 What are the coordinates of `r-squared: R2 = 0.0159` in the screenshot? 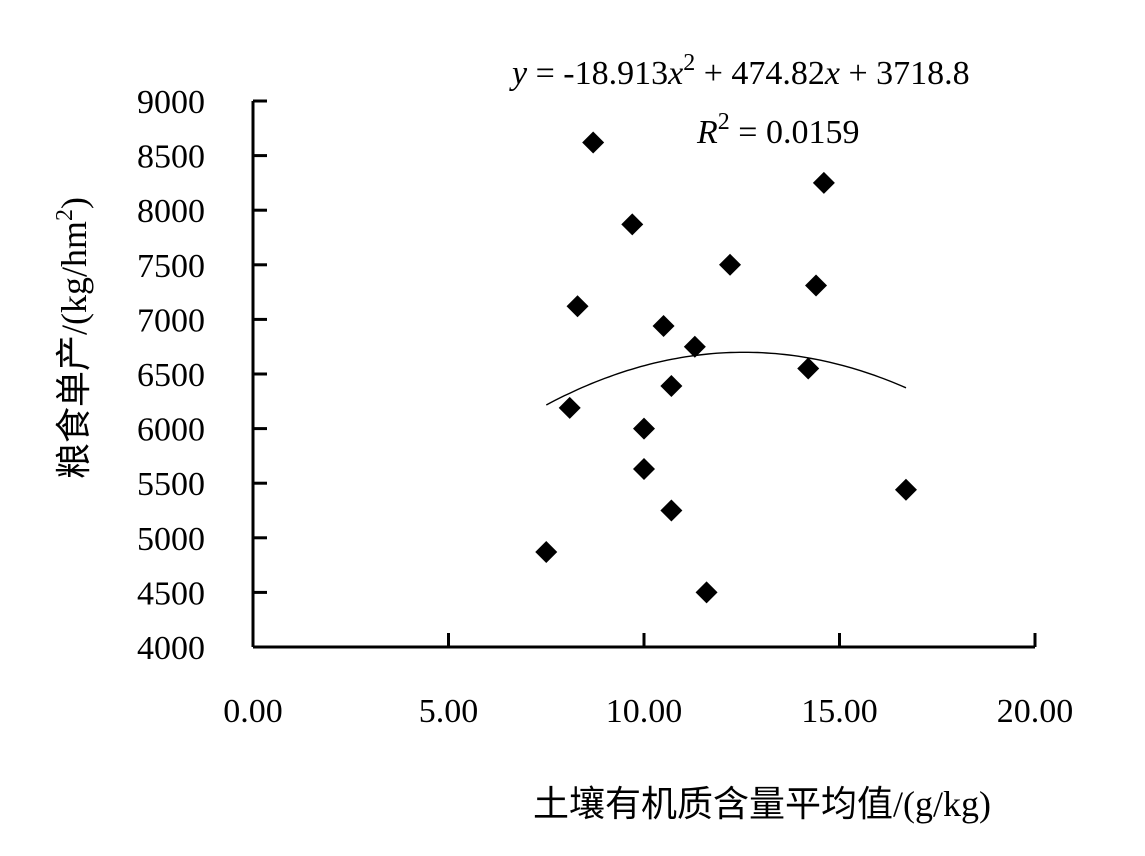 It's located at (777, 130).